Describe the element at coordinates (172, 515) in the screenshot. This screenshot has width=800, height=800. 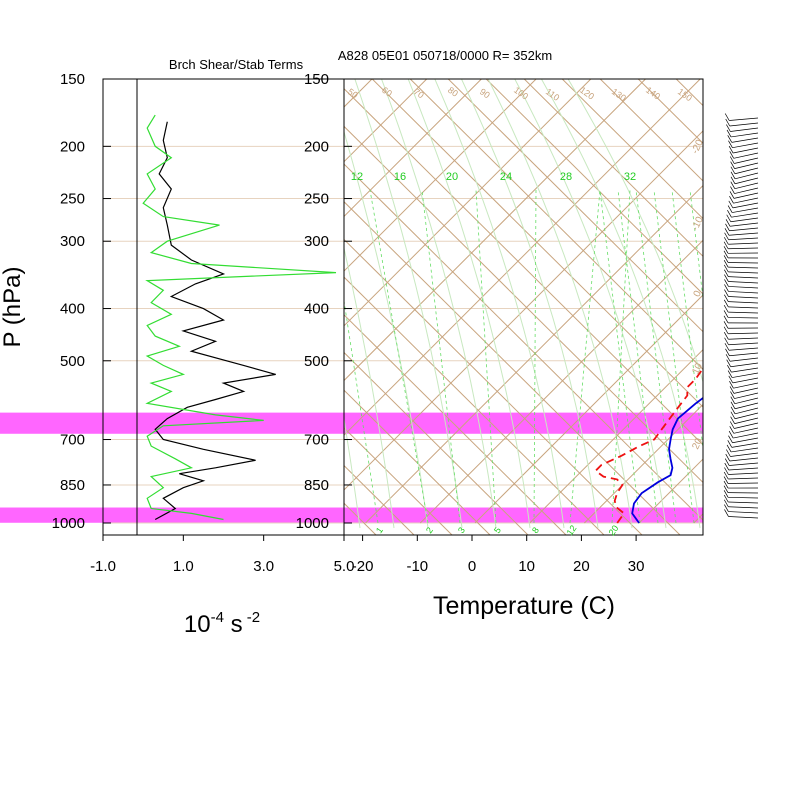
I see `left-highlight-band` at that location.